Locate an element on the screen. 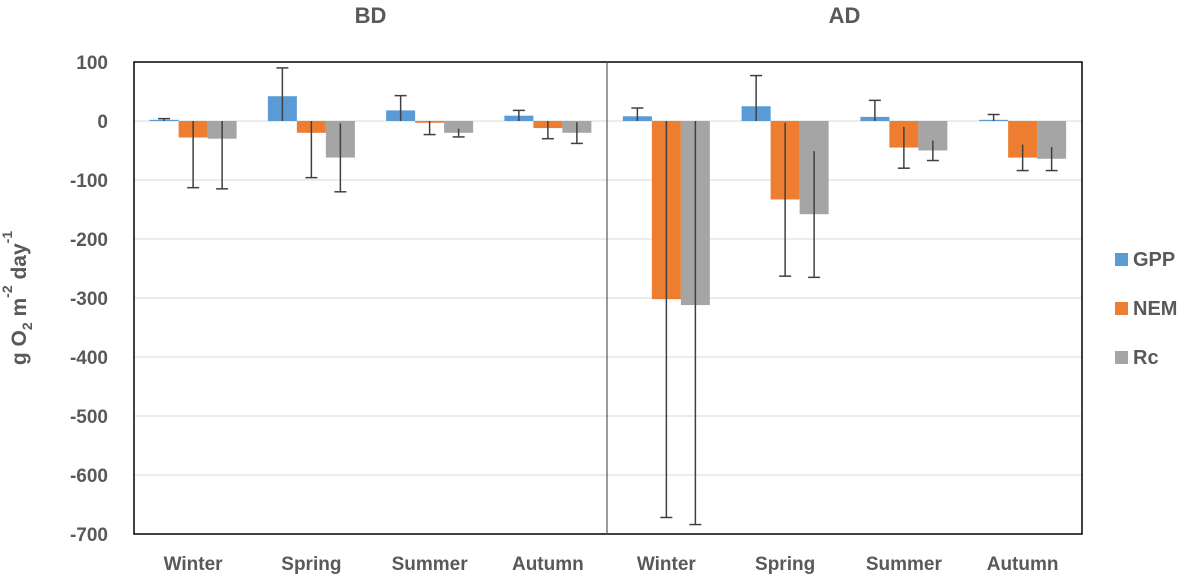 The height and width of the screenshot is (576, 1200). y-tick-label: -200 is located at coordinates (89, 240).